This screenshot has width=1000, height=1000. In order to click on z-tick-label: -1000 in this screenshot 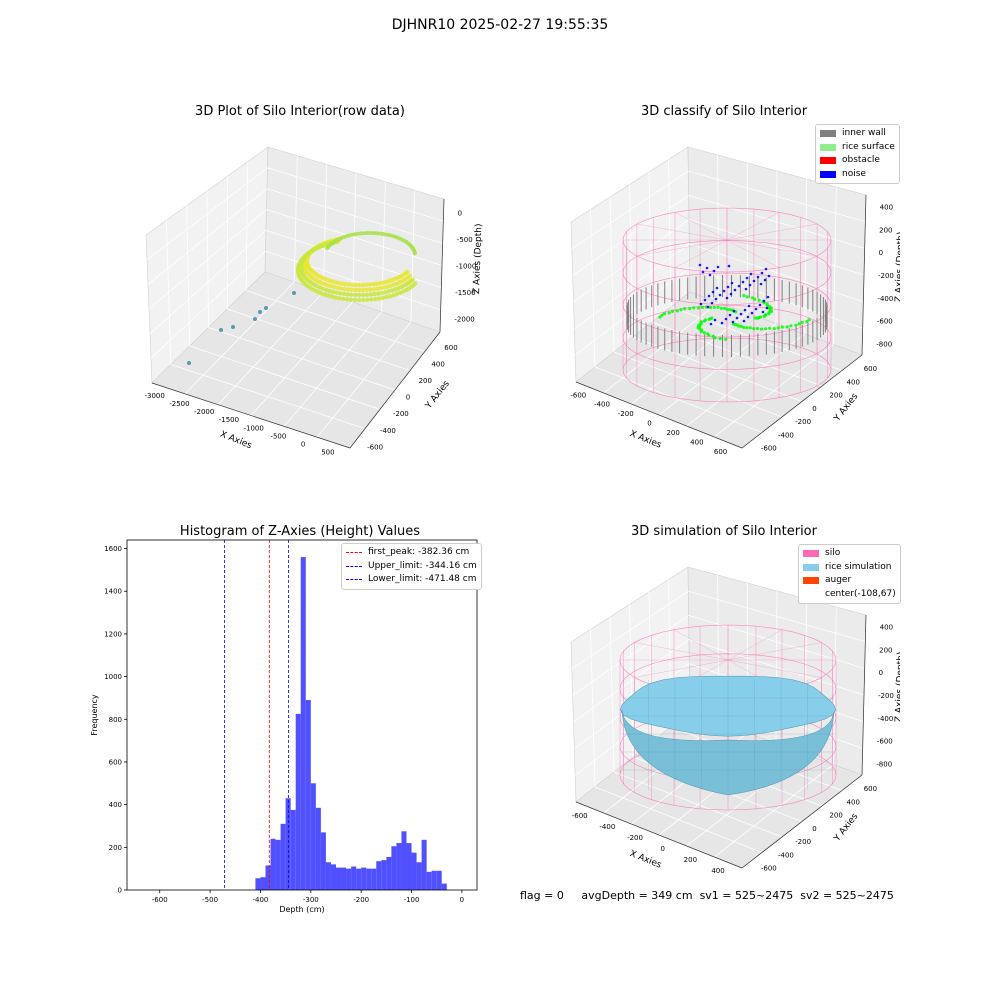, I will do `click(466, 267)`.